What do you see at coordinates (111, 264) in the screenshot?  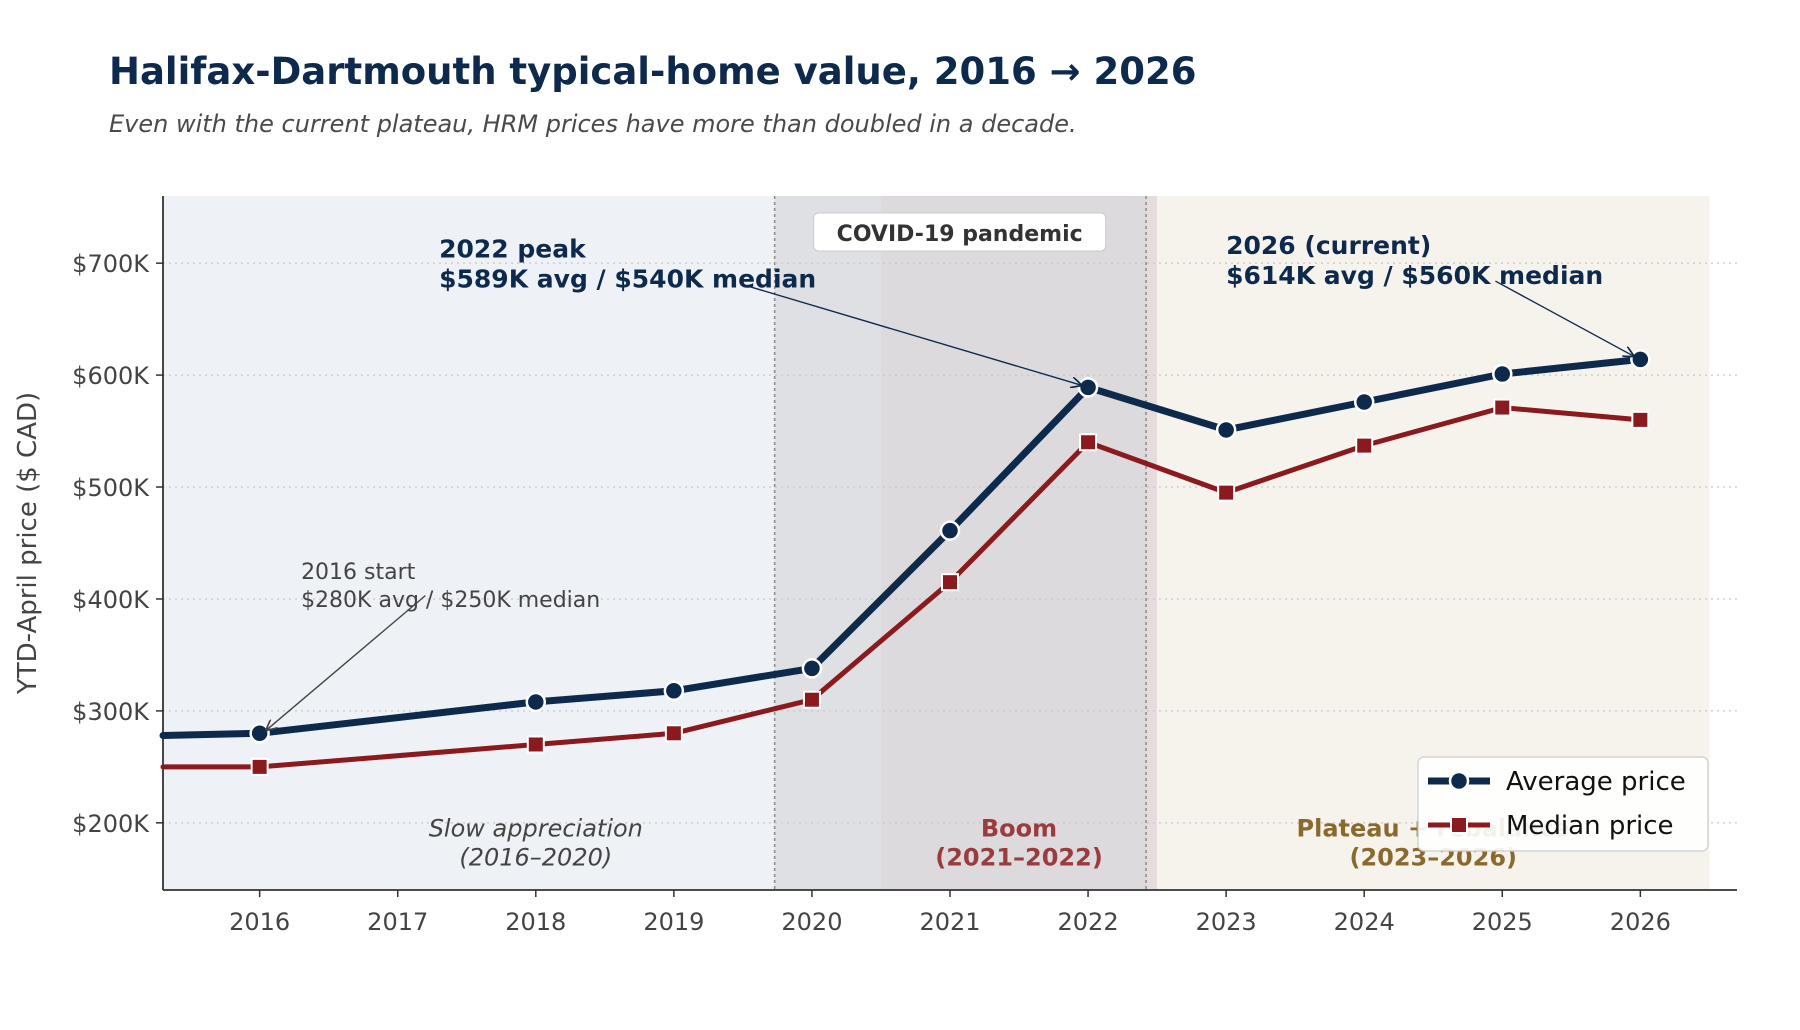 I see `y-tick-label: $700K` at bounding box center [111, 264].